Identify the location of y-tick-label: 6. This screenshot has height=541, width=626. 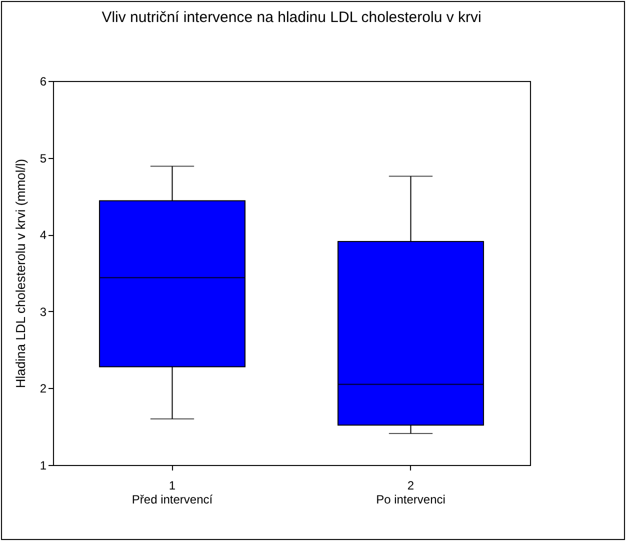
(43, 81).